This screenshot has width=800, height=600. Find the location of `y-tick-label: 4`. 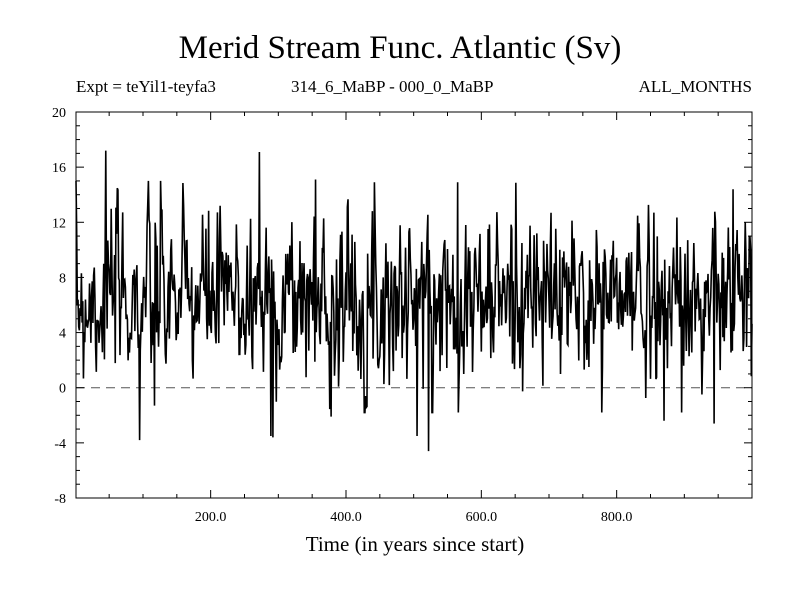

y-tick-label: 4 is located at coordinates (62, 334).